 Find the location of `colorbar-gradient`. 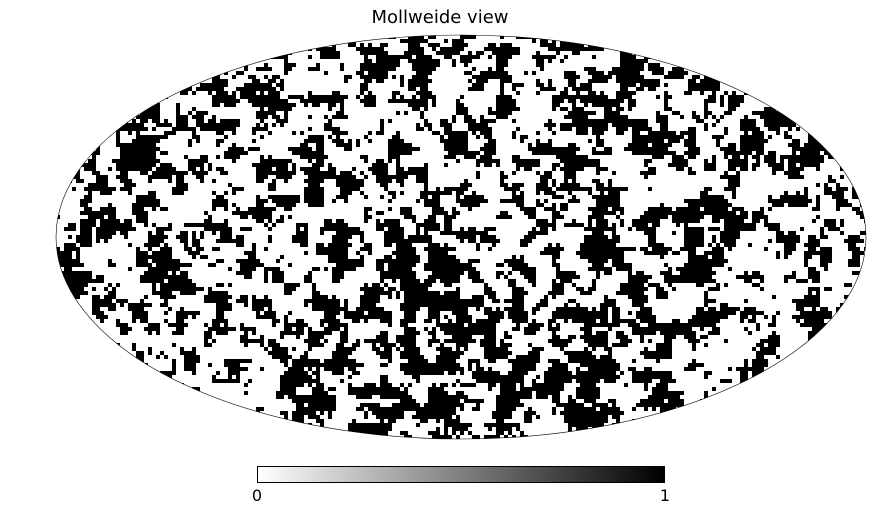

colorbar-gradient is located at coordinates (461, 474).